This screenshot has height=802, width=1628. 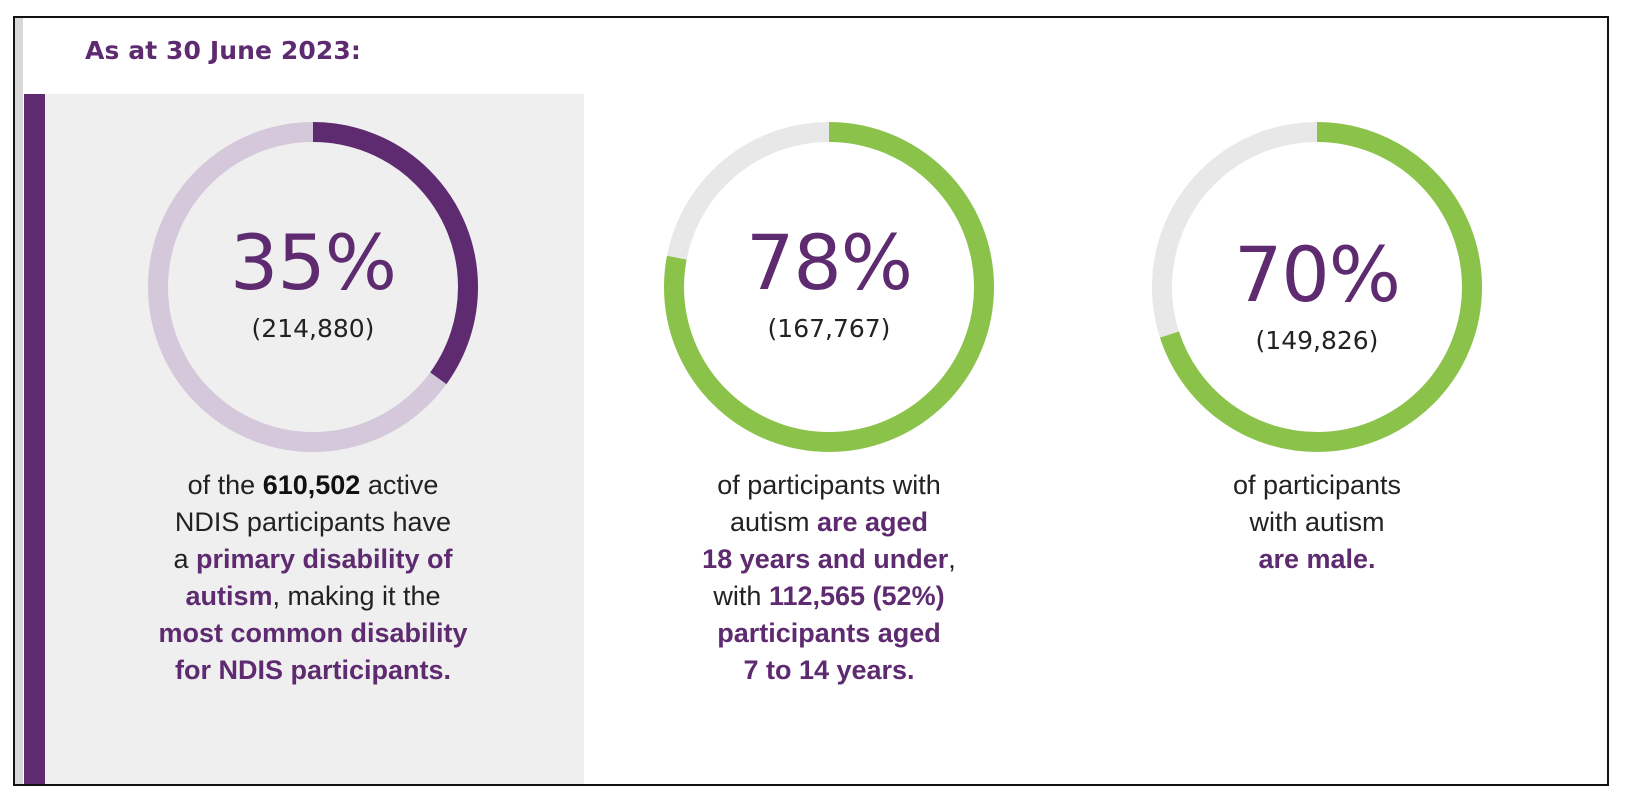 What do you see at coordinates (313, 596) in the screenshot?
I see `desc-1-line-4: autism, making it the` at bounding box center [313, 596].